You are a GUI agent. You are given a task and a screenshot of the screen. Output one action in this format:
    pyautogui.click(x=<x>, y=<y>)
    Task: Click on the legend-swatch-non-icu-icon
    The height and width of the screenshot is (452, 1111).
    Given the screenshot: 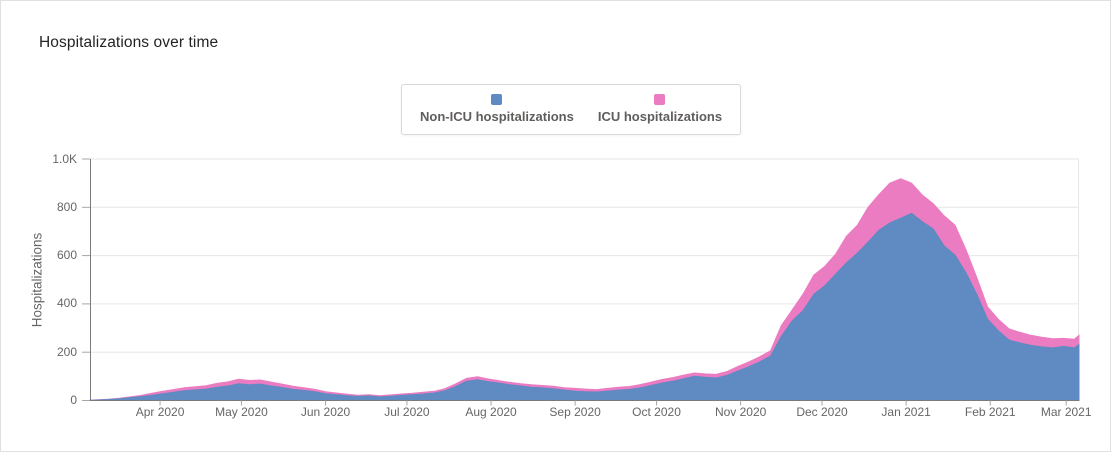 What is the action you would take?
    pyautogui.click(x=497, y=99)
    